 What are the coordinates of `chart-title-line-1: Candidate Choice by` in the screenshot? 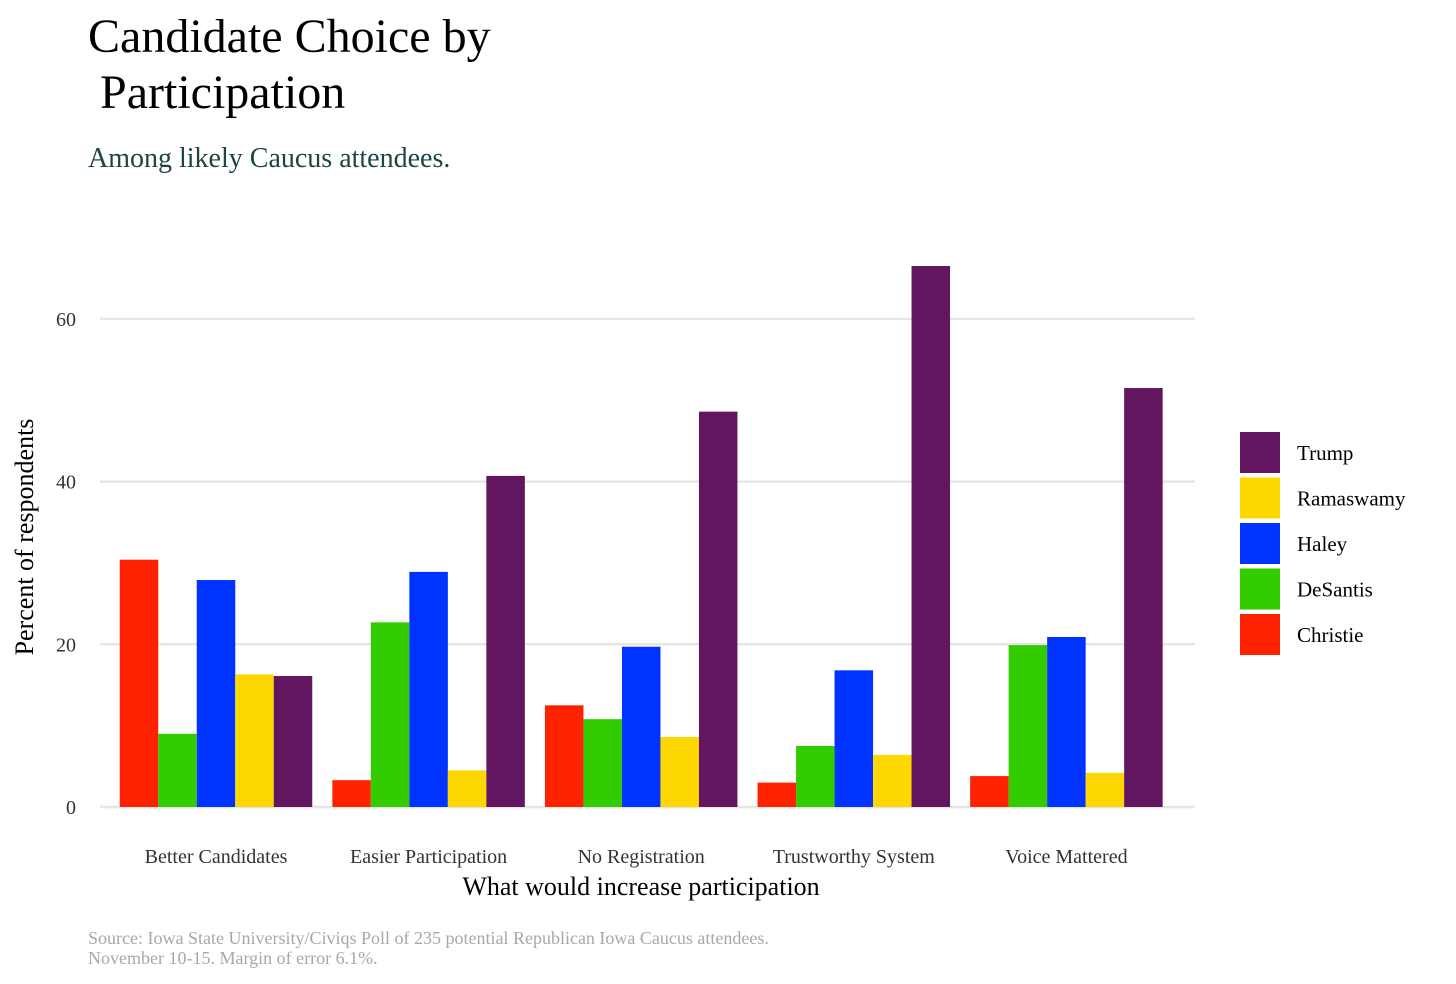 It's located at (289, 36).